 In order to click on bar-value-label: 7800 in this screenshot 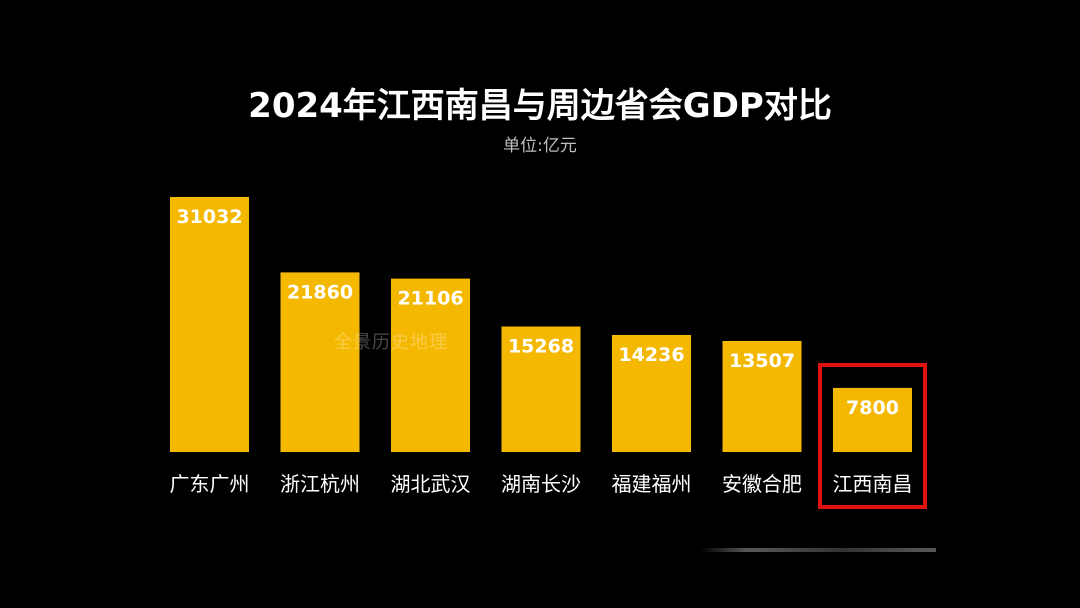, I will do `click(872, 408)`.